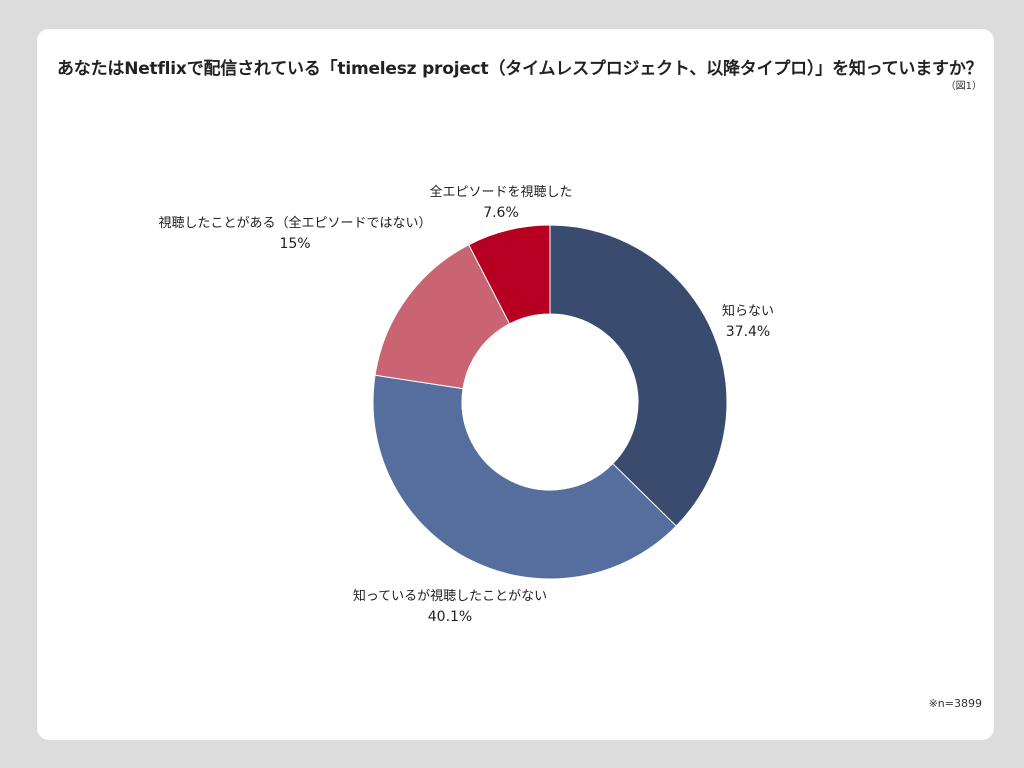 The image size is (1024, 768). What do you see at coordinates (294, 223) in the screenshot?
I see `slice-label-3: 視聴したことがある（全エピソードではない）` at bounding box center [294, 223].